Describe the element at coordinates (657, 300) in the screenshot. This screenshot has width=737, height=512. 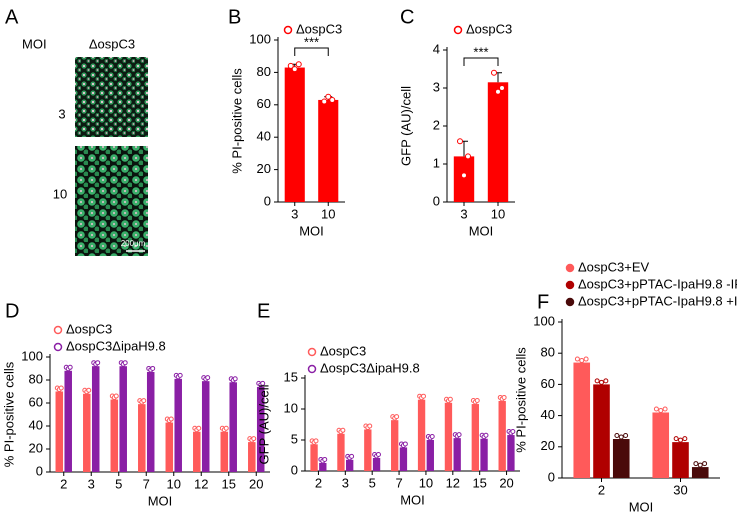
I see `legend-label: ΔospC3+pPTAC-IpaH9.8 +IPTG` at that location.